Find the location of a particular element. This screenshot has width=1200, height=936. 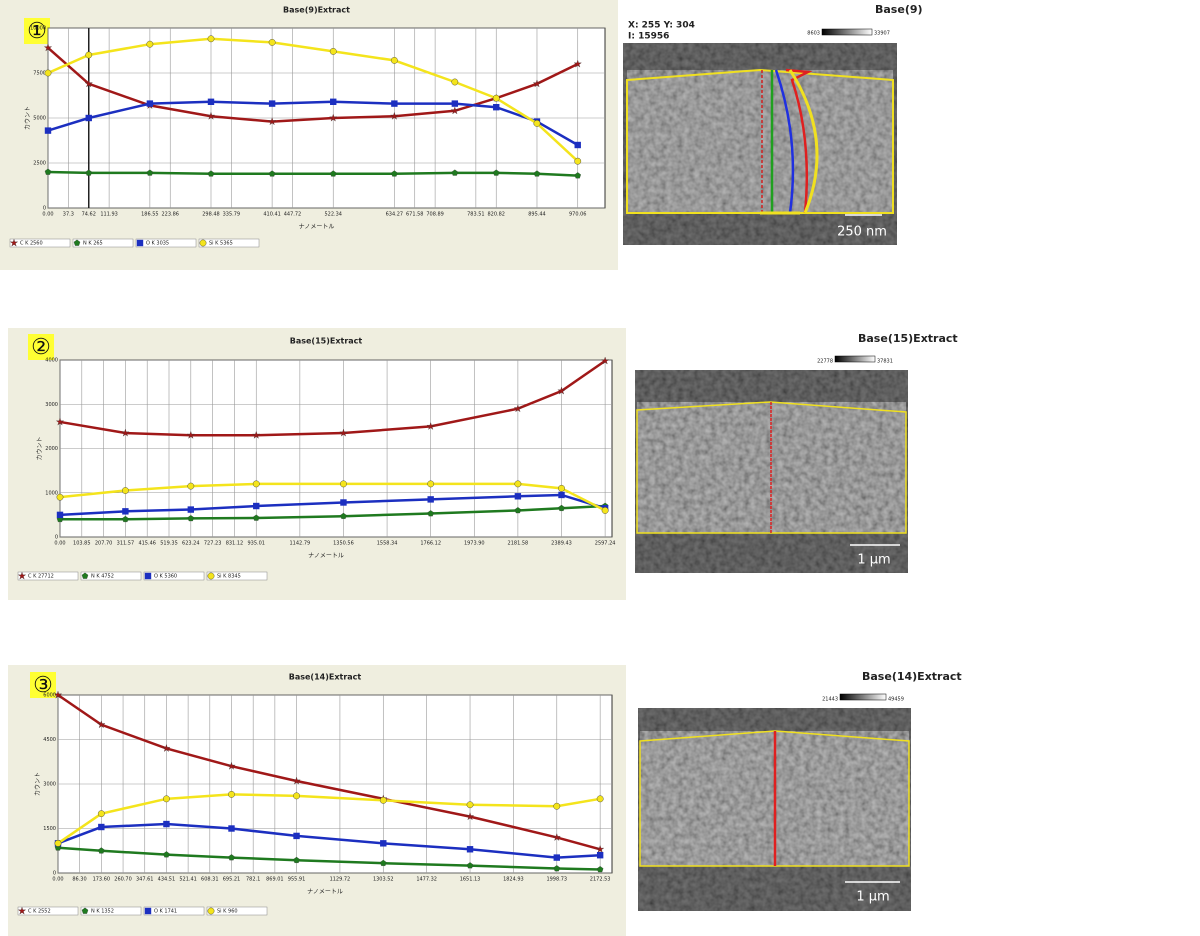

x-tick-label: 298.48 is located at coordinates (211, 215).